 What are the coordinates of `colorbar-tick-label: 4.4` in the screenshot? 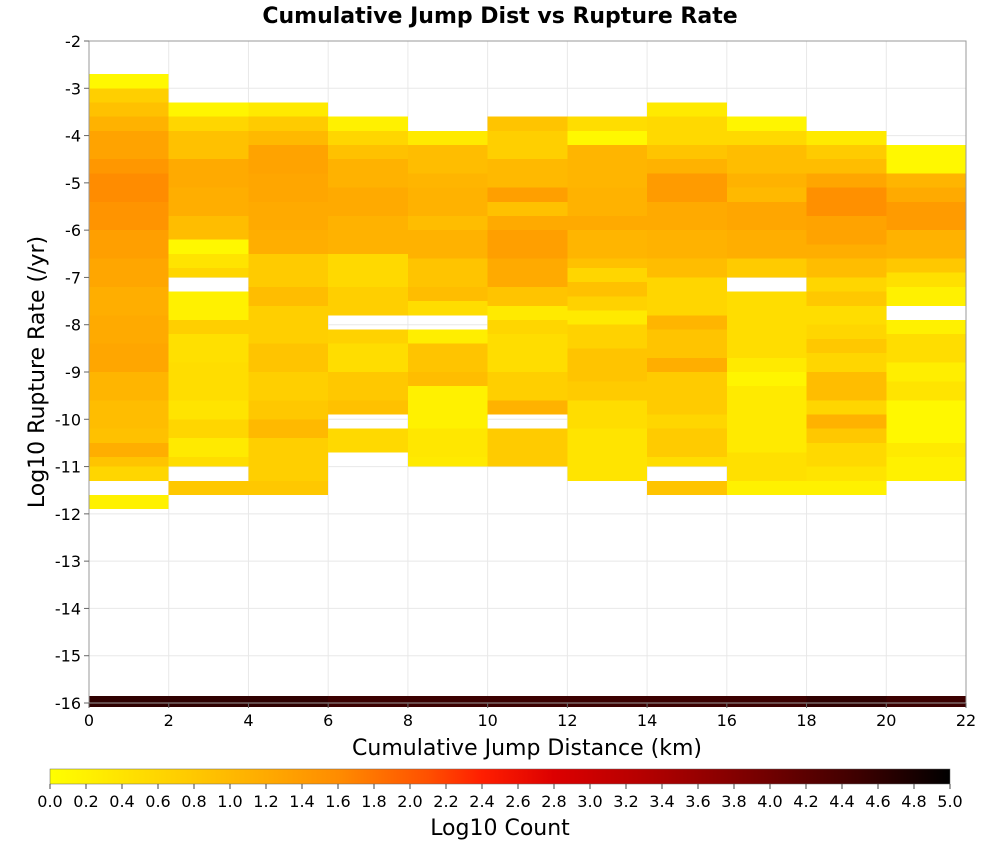 It's located at (841, 801).